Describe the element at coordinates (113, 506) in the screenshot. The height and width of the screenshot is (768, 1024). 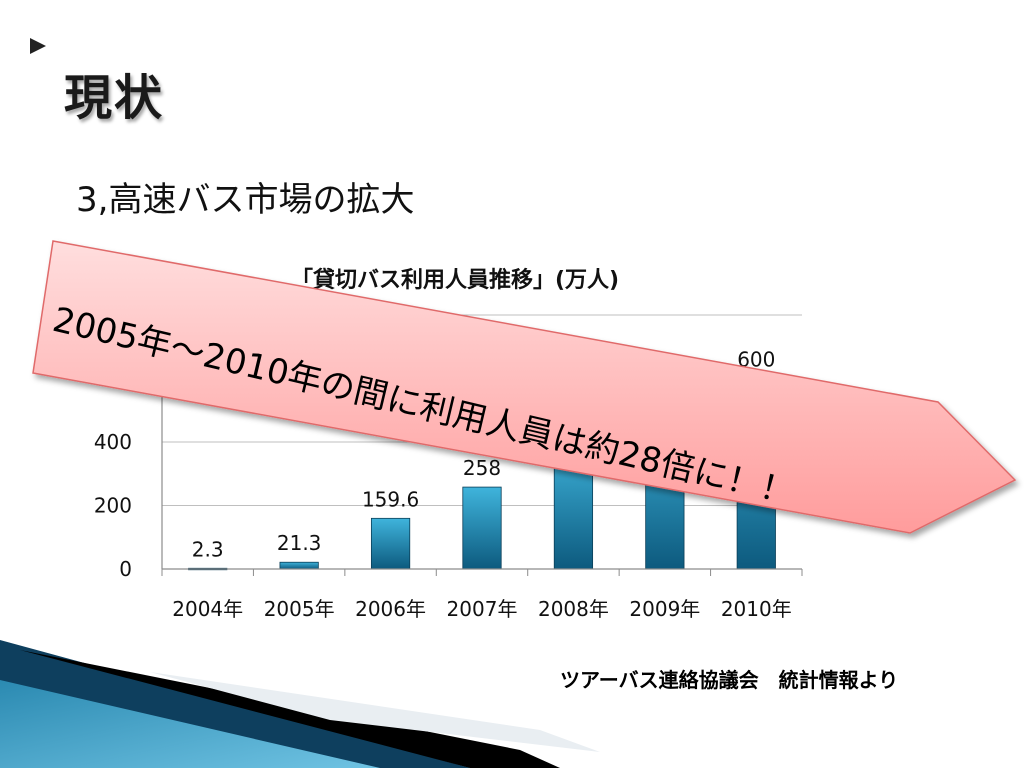
I see `y-tick-label: 200` at that location.